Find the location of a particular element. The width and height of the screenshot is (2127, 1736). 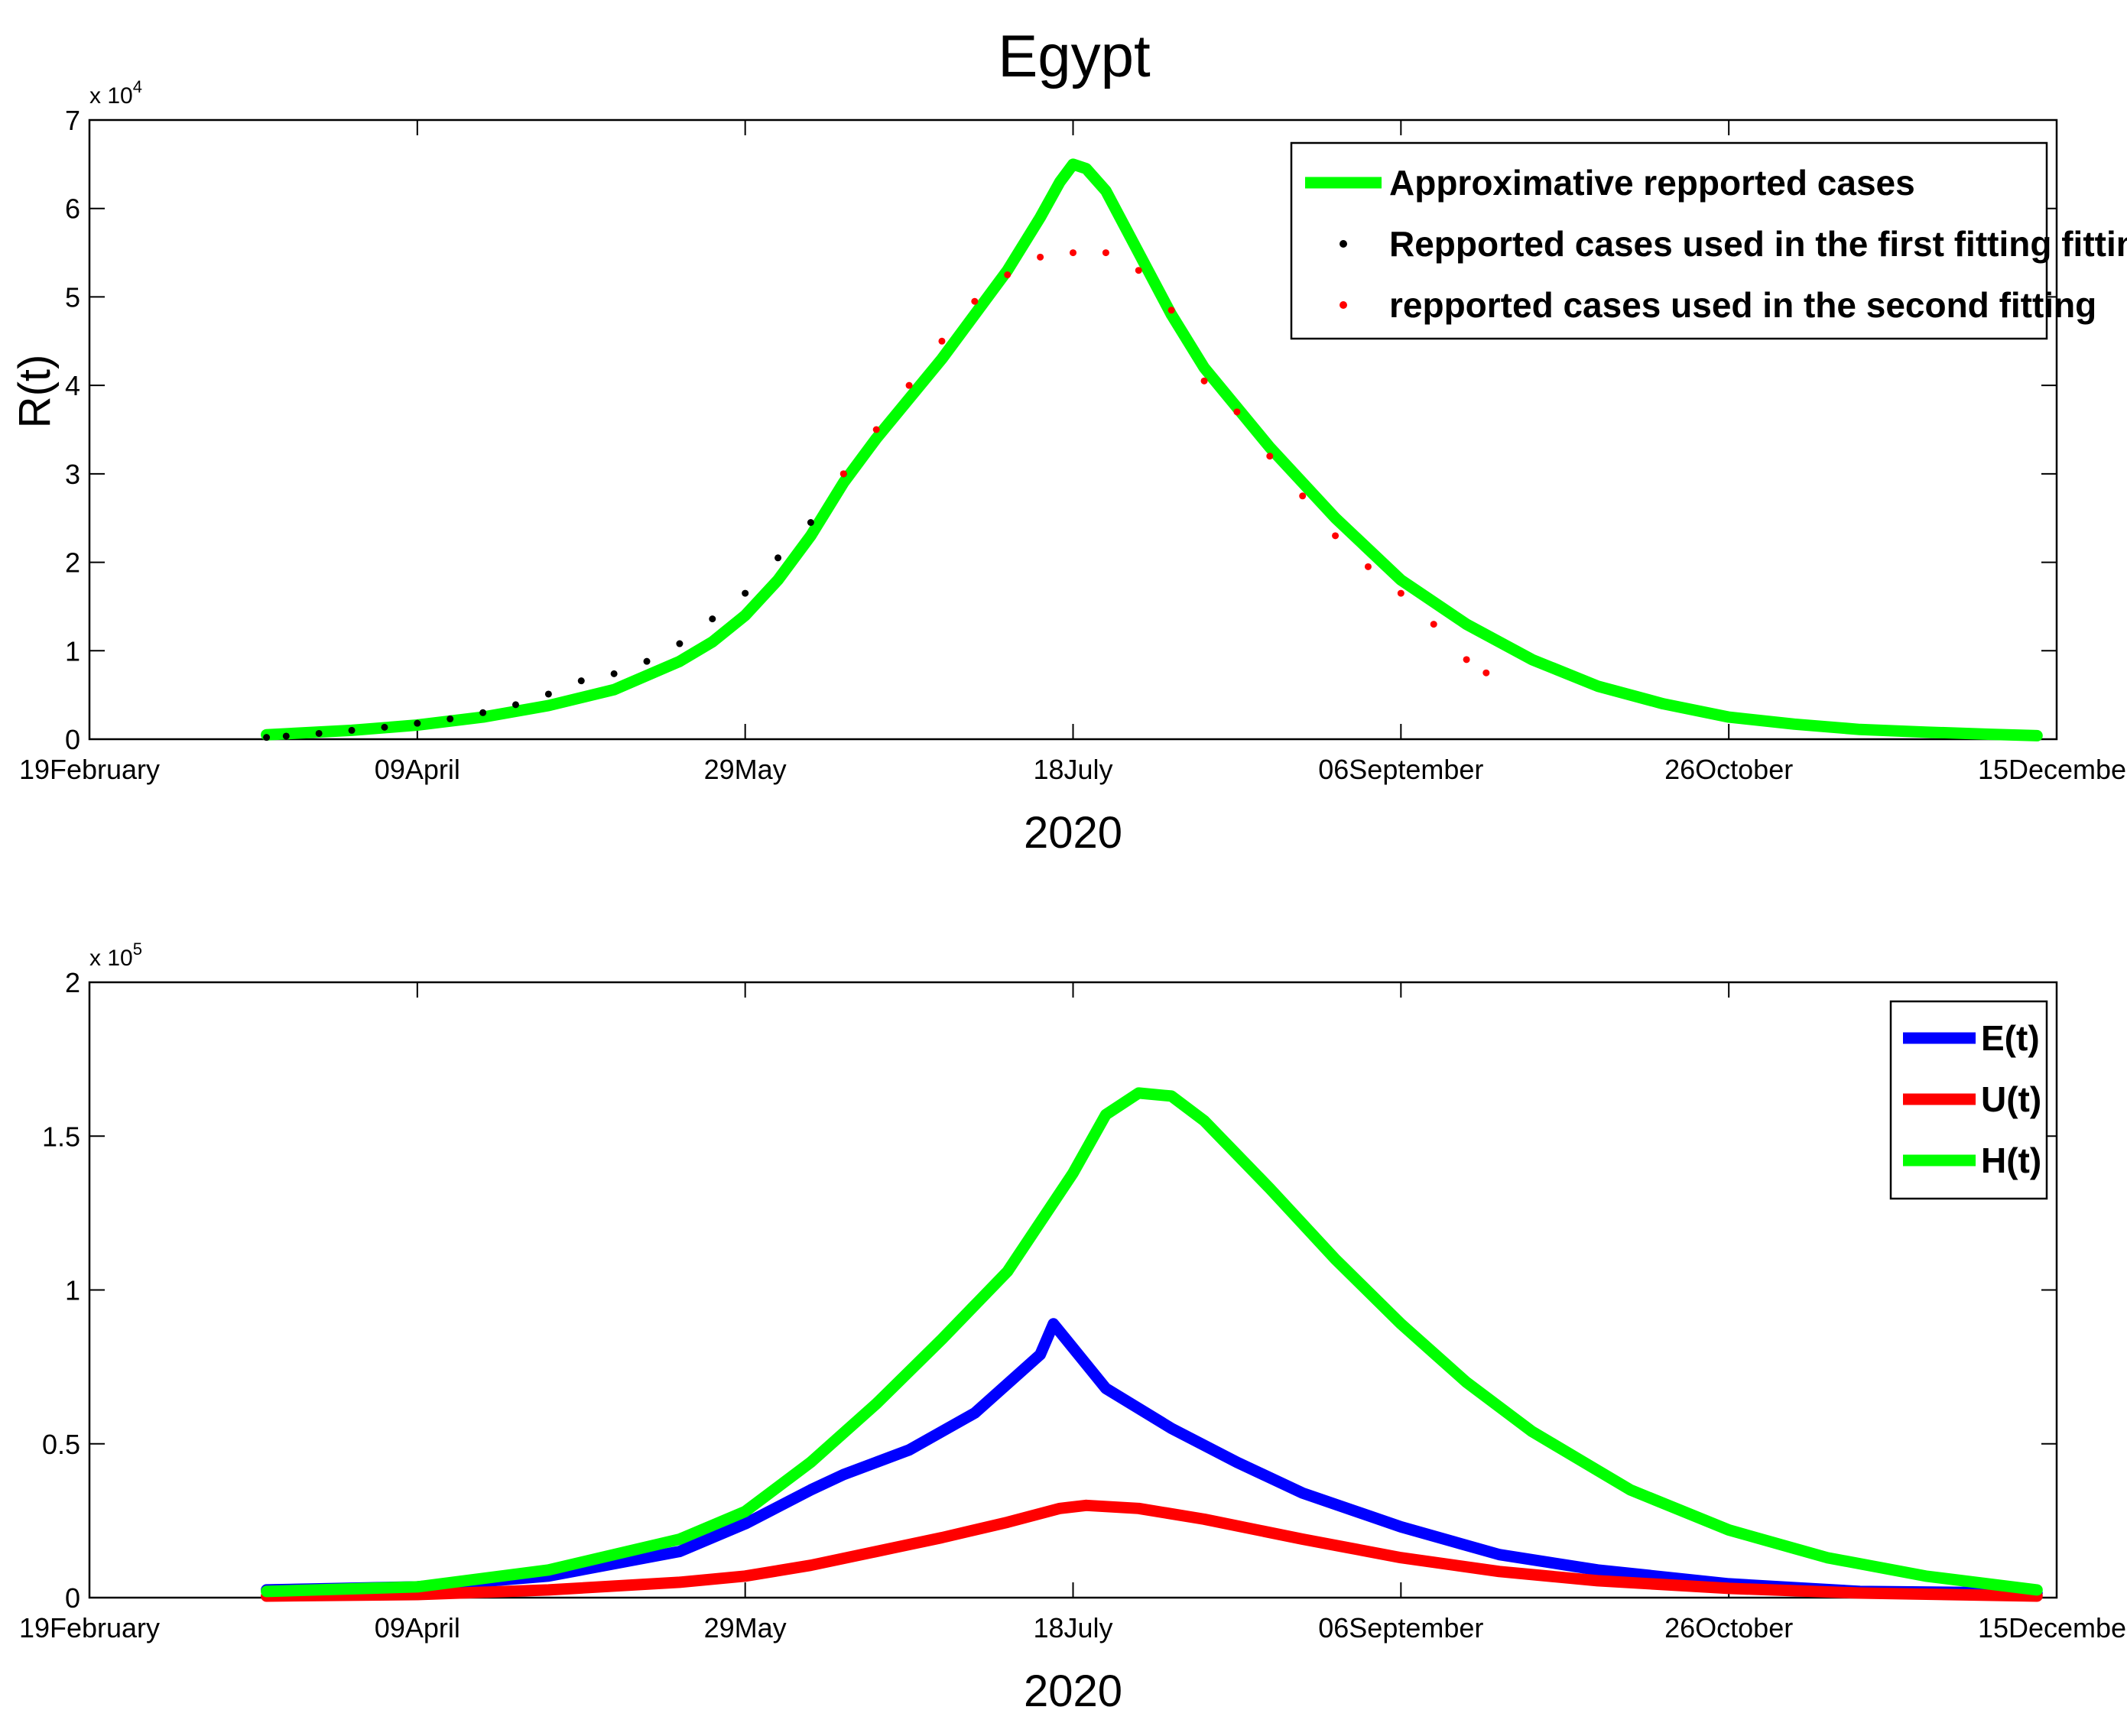

y-tick-label: 7 is located at coordinates (72, 120).